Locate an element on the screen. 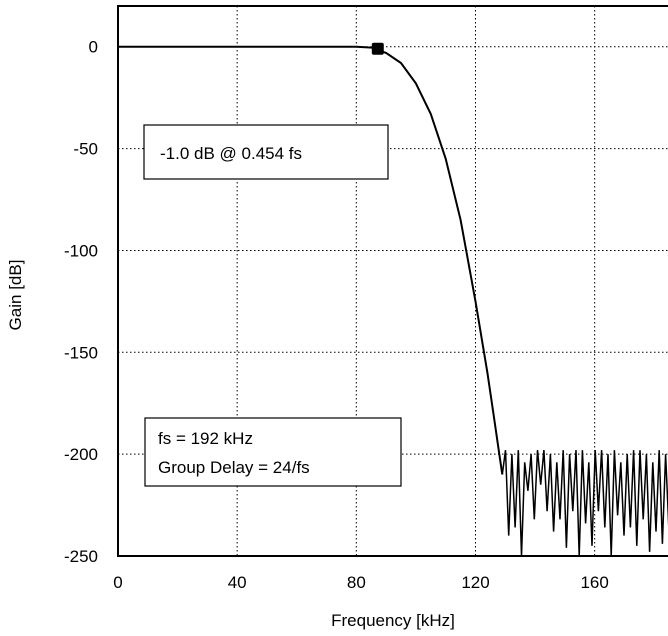  fs-annotation-box is located at coordinates (273, 452).